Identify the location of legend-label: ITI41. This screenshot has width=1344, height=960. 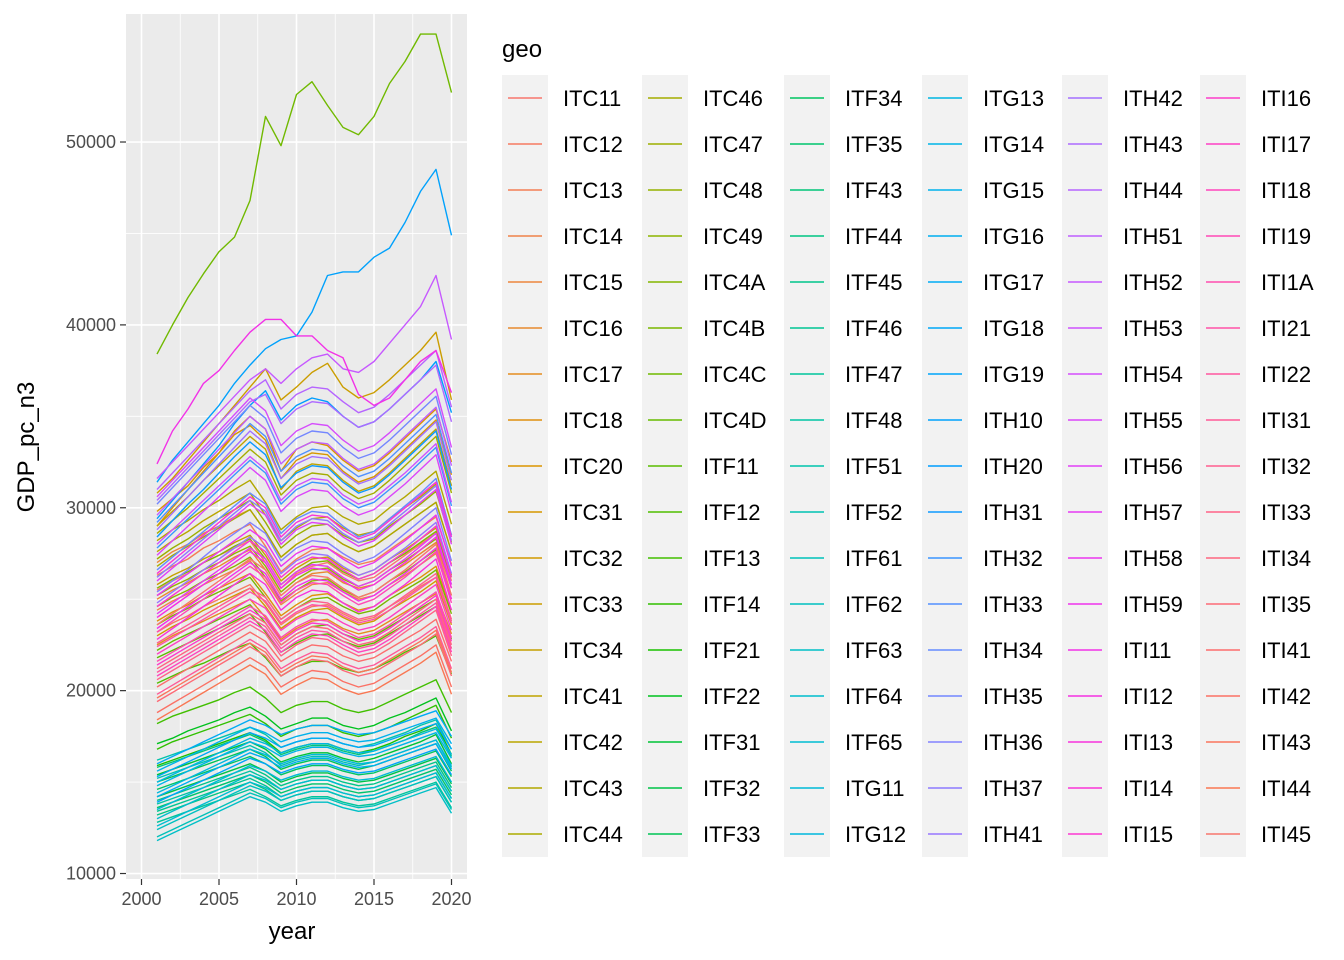
(1286, 650).